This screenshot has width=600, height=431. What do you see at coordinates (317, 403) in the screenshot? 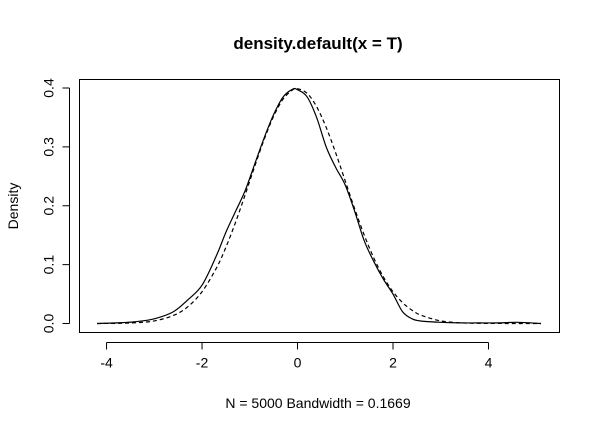
I see `x-axis-label: N = 5000 Bandwidth = 0.1669` at bounding box center [317, 403].